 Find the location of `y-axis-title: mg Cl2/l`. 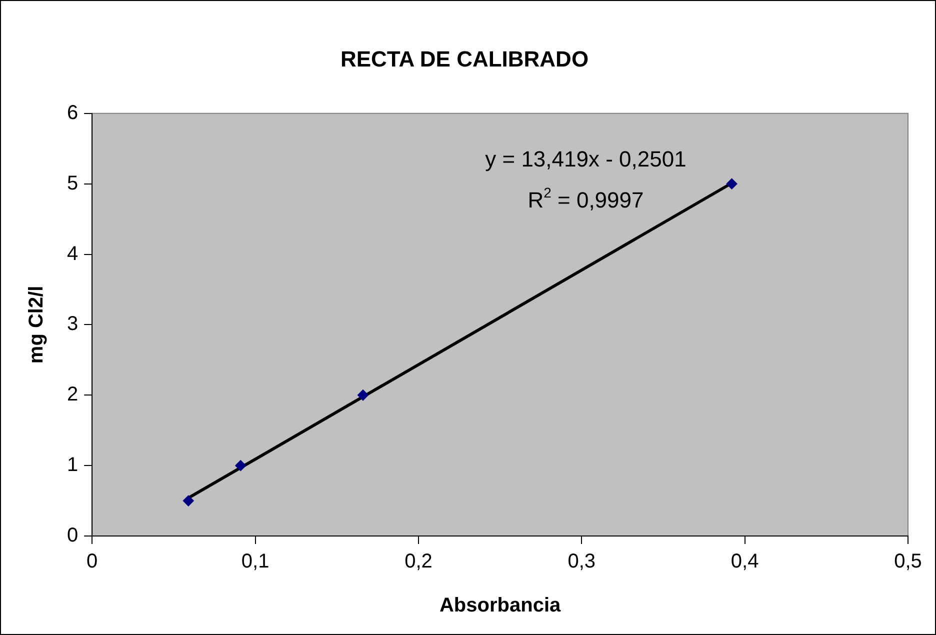

y-axis-title: mg Cl2/l is located at coordinates (37, 325).